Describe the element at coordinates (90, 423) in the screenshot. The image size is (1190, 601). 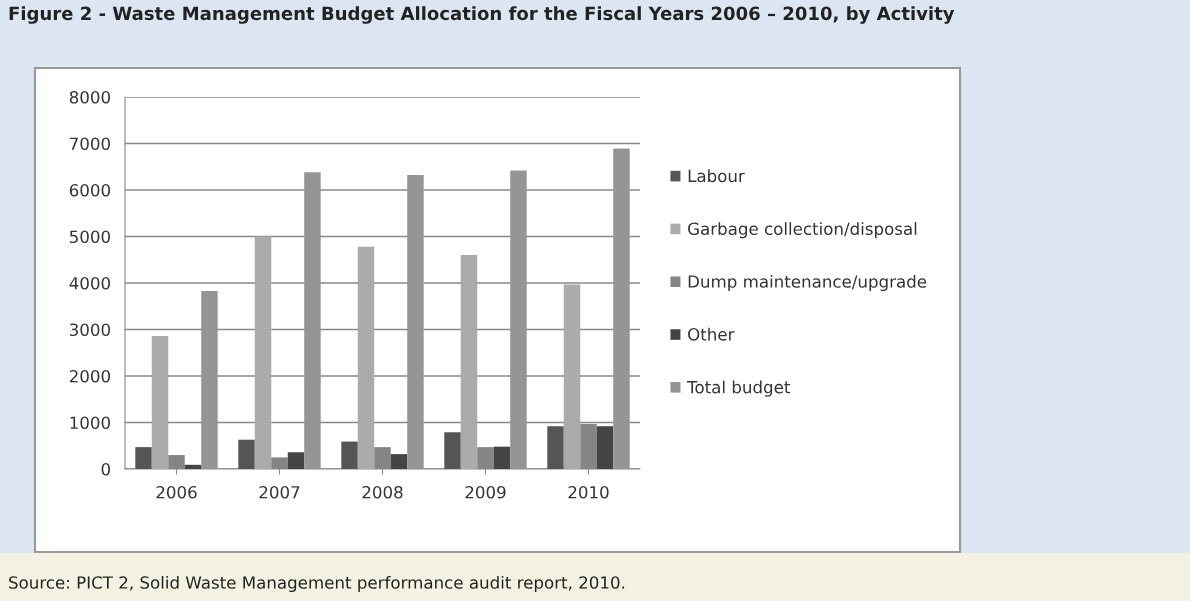
I see `y-tick-label: 1000` at that location.